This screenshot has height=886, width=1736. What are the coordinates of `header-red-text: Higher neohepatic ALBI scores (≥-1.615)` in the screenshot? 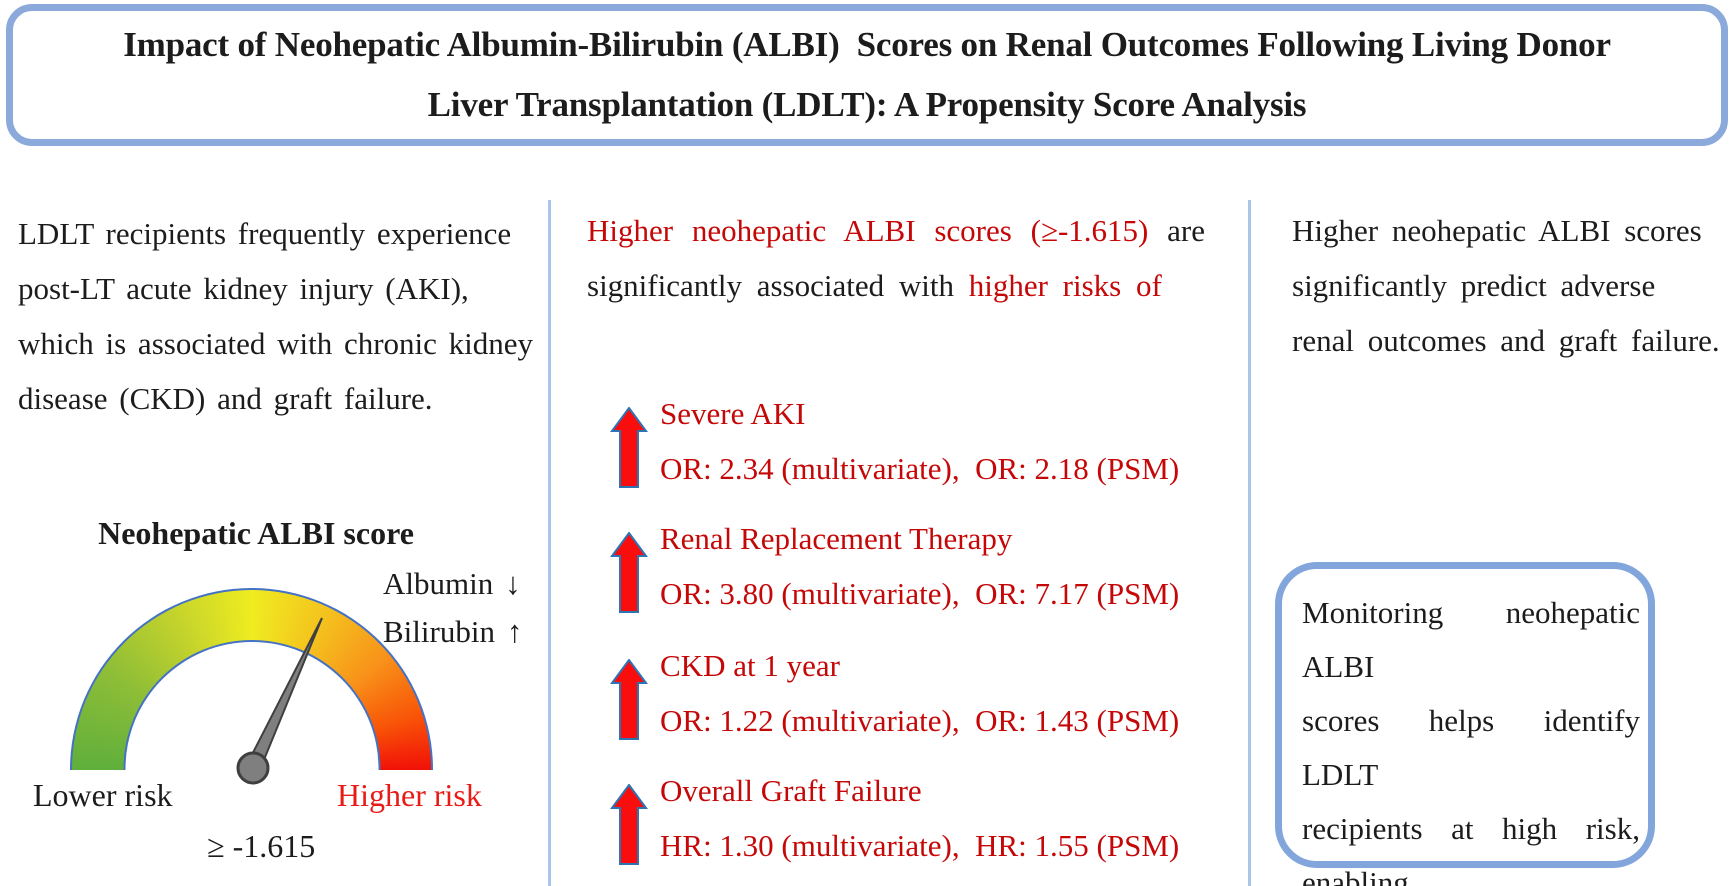 It's located at (868, 230).